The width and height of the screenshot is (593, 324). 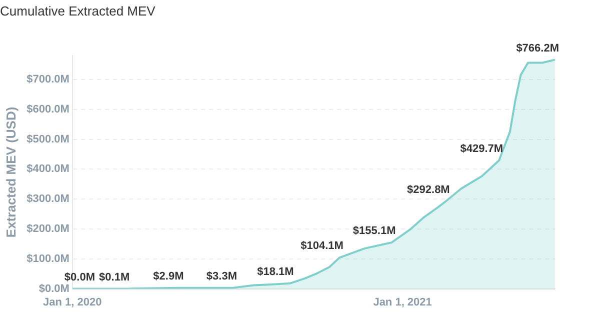 What do you see at coordinates (482, 148) in the screenshot?
I see `data-label: $429.7M` at bounding box center [482, 148].